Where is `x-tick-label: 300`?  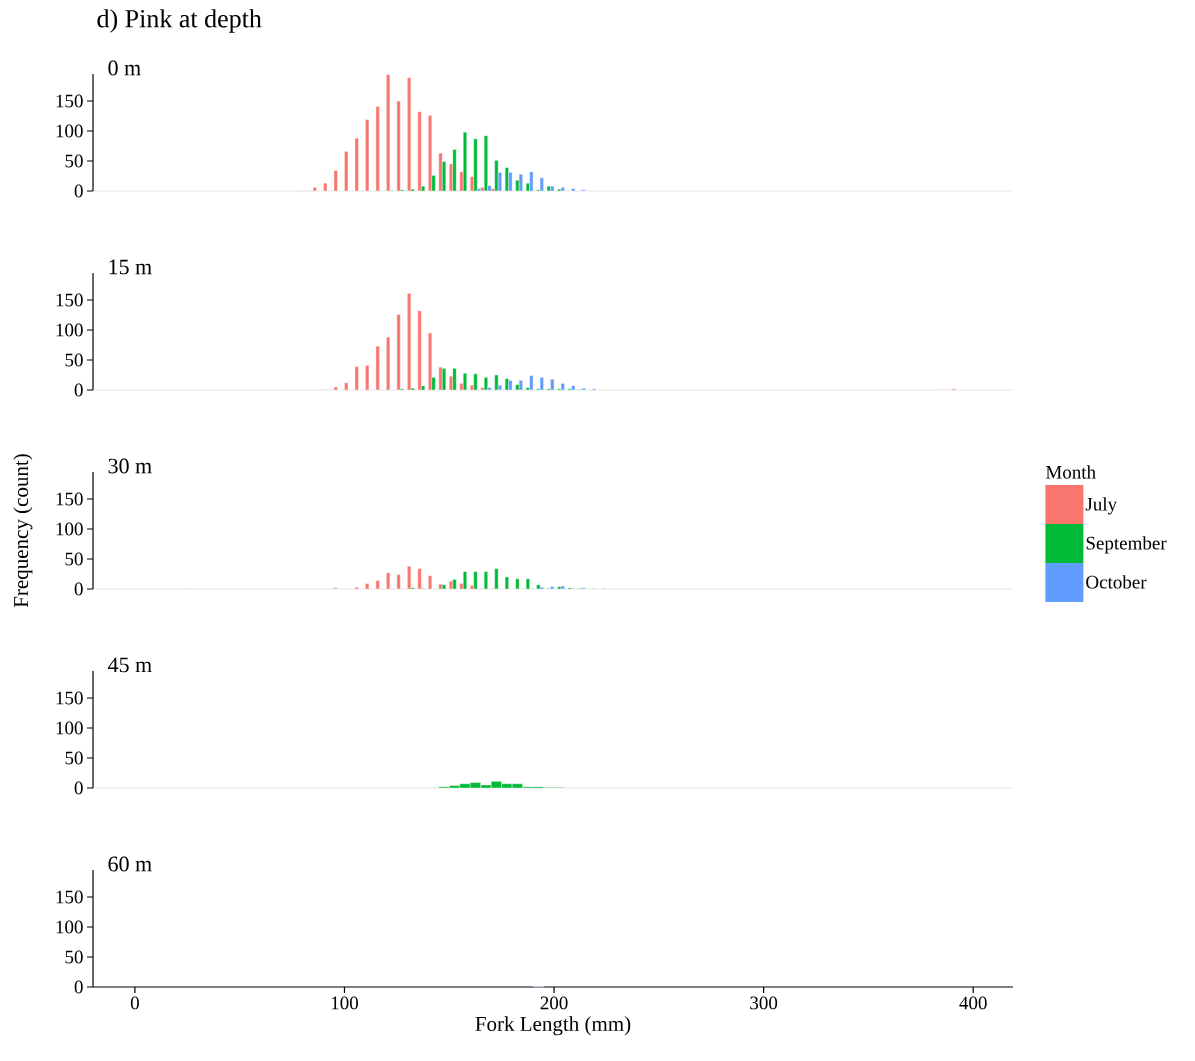
x-tick-label: 300 is located at coordinates (764, 1003).